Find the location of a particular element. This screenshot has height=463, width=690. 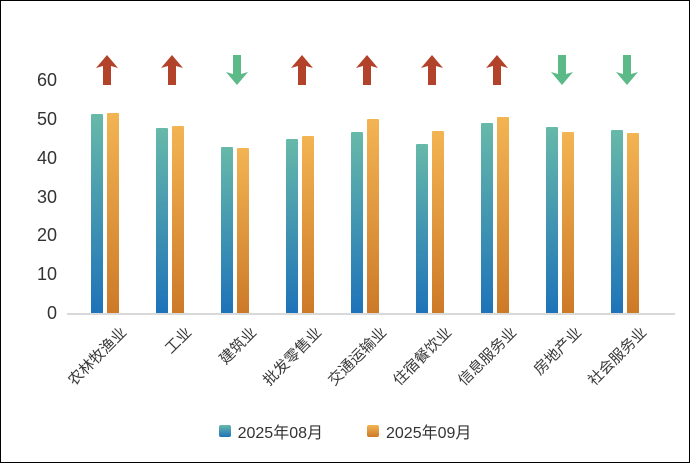

legend-item: 2025年08月 is located at coordinates (270, 431).